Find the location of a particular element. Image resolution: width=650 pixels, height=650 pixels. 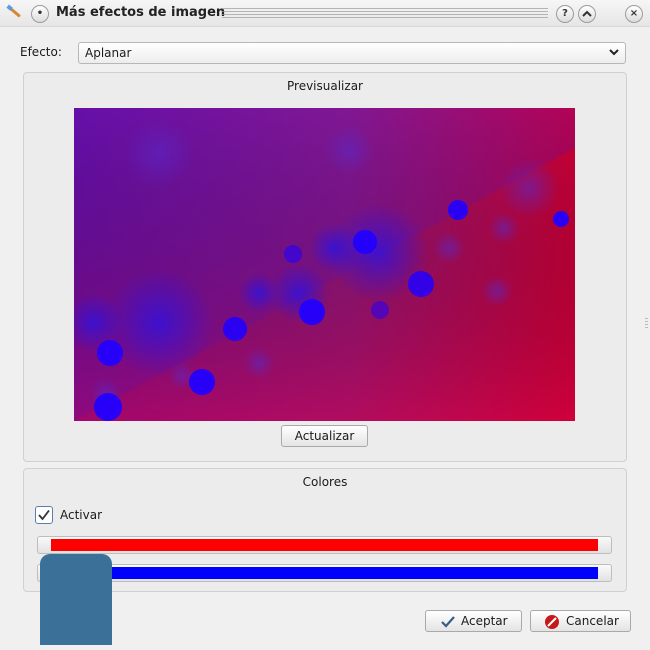

effect-label: Efecto: is located at coordinates (41, 52).